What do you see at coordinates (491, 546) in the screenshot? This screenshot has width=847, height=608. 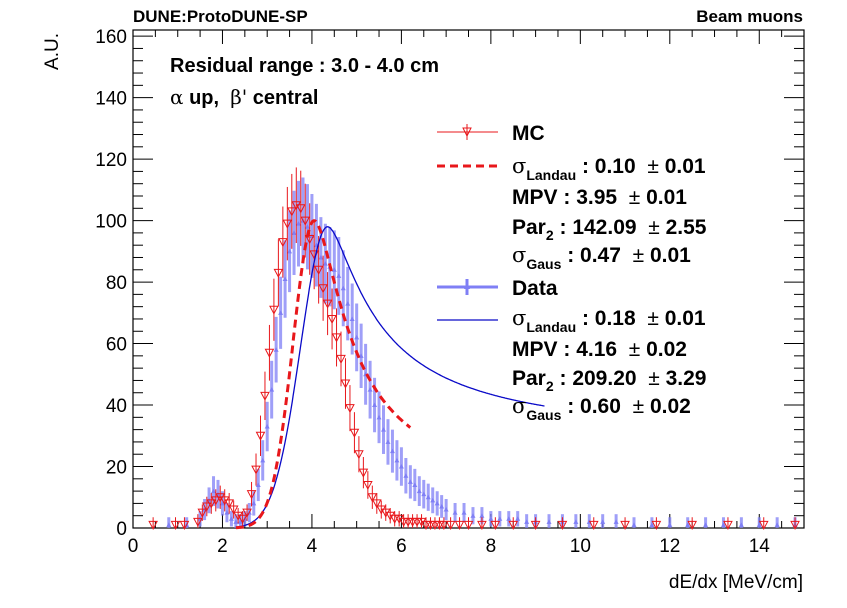 I see `x-tick-label: 8` at bounding box center [491, 546].